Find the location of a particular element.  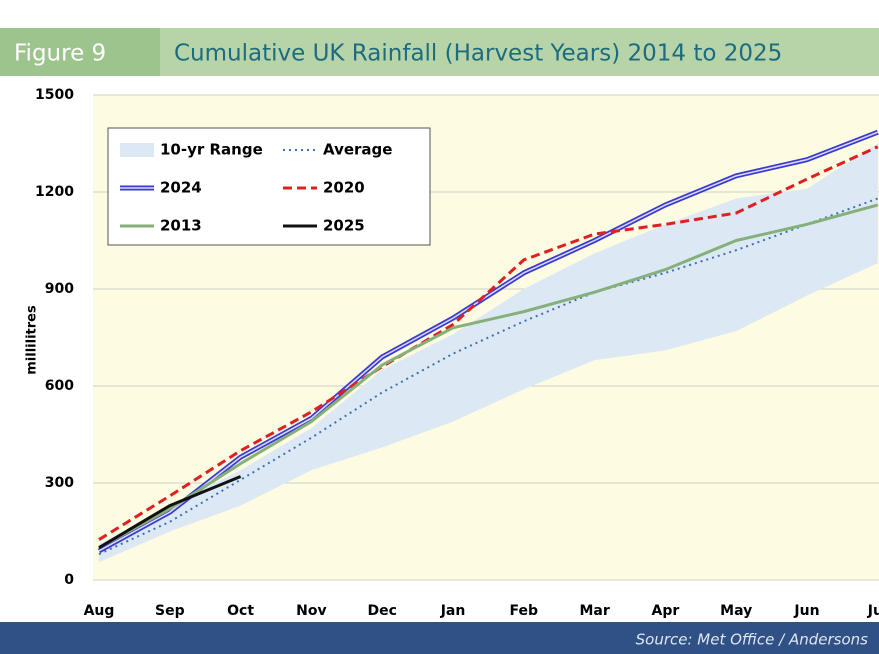

y-tick-label: 1200 is located at coordinates (54, 192).